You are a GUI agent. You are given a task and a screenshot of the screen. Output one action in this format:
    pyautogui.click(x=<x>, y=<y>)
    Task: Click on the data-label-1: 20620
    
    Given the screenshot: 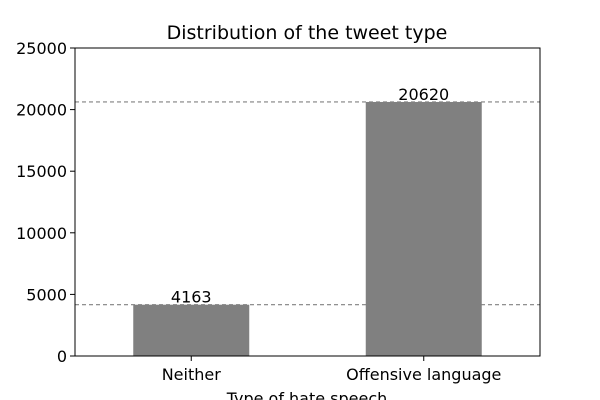 What is the action you would take?
    pyautogui.click(x=423, y=94)
    